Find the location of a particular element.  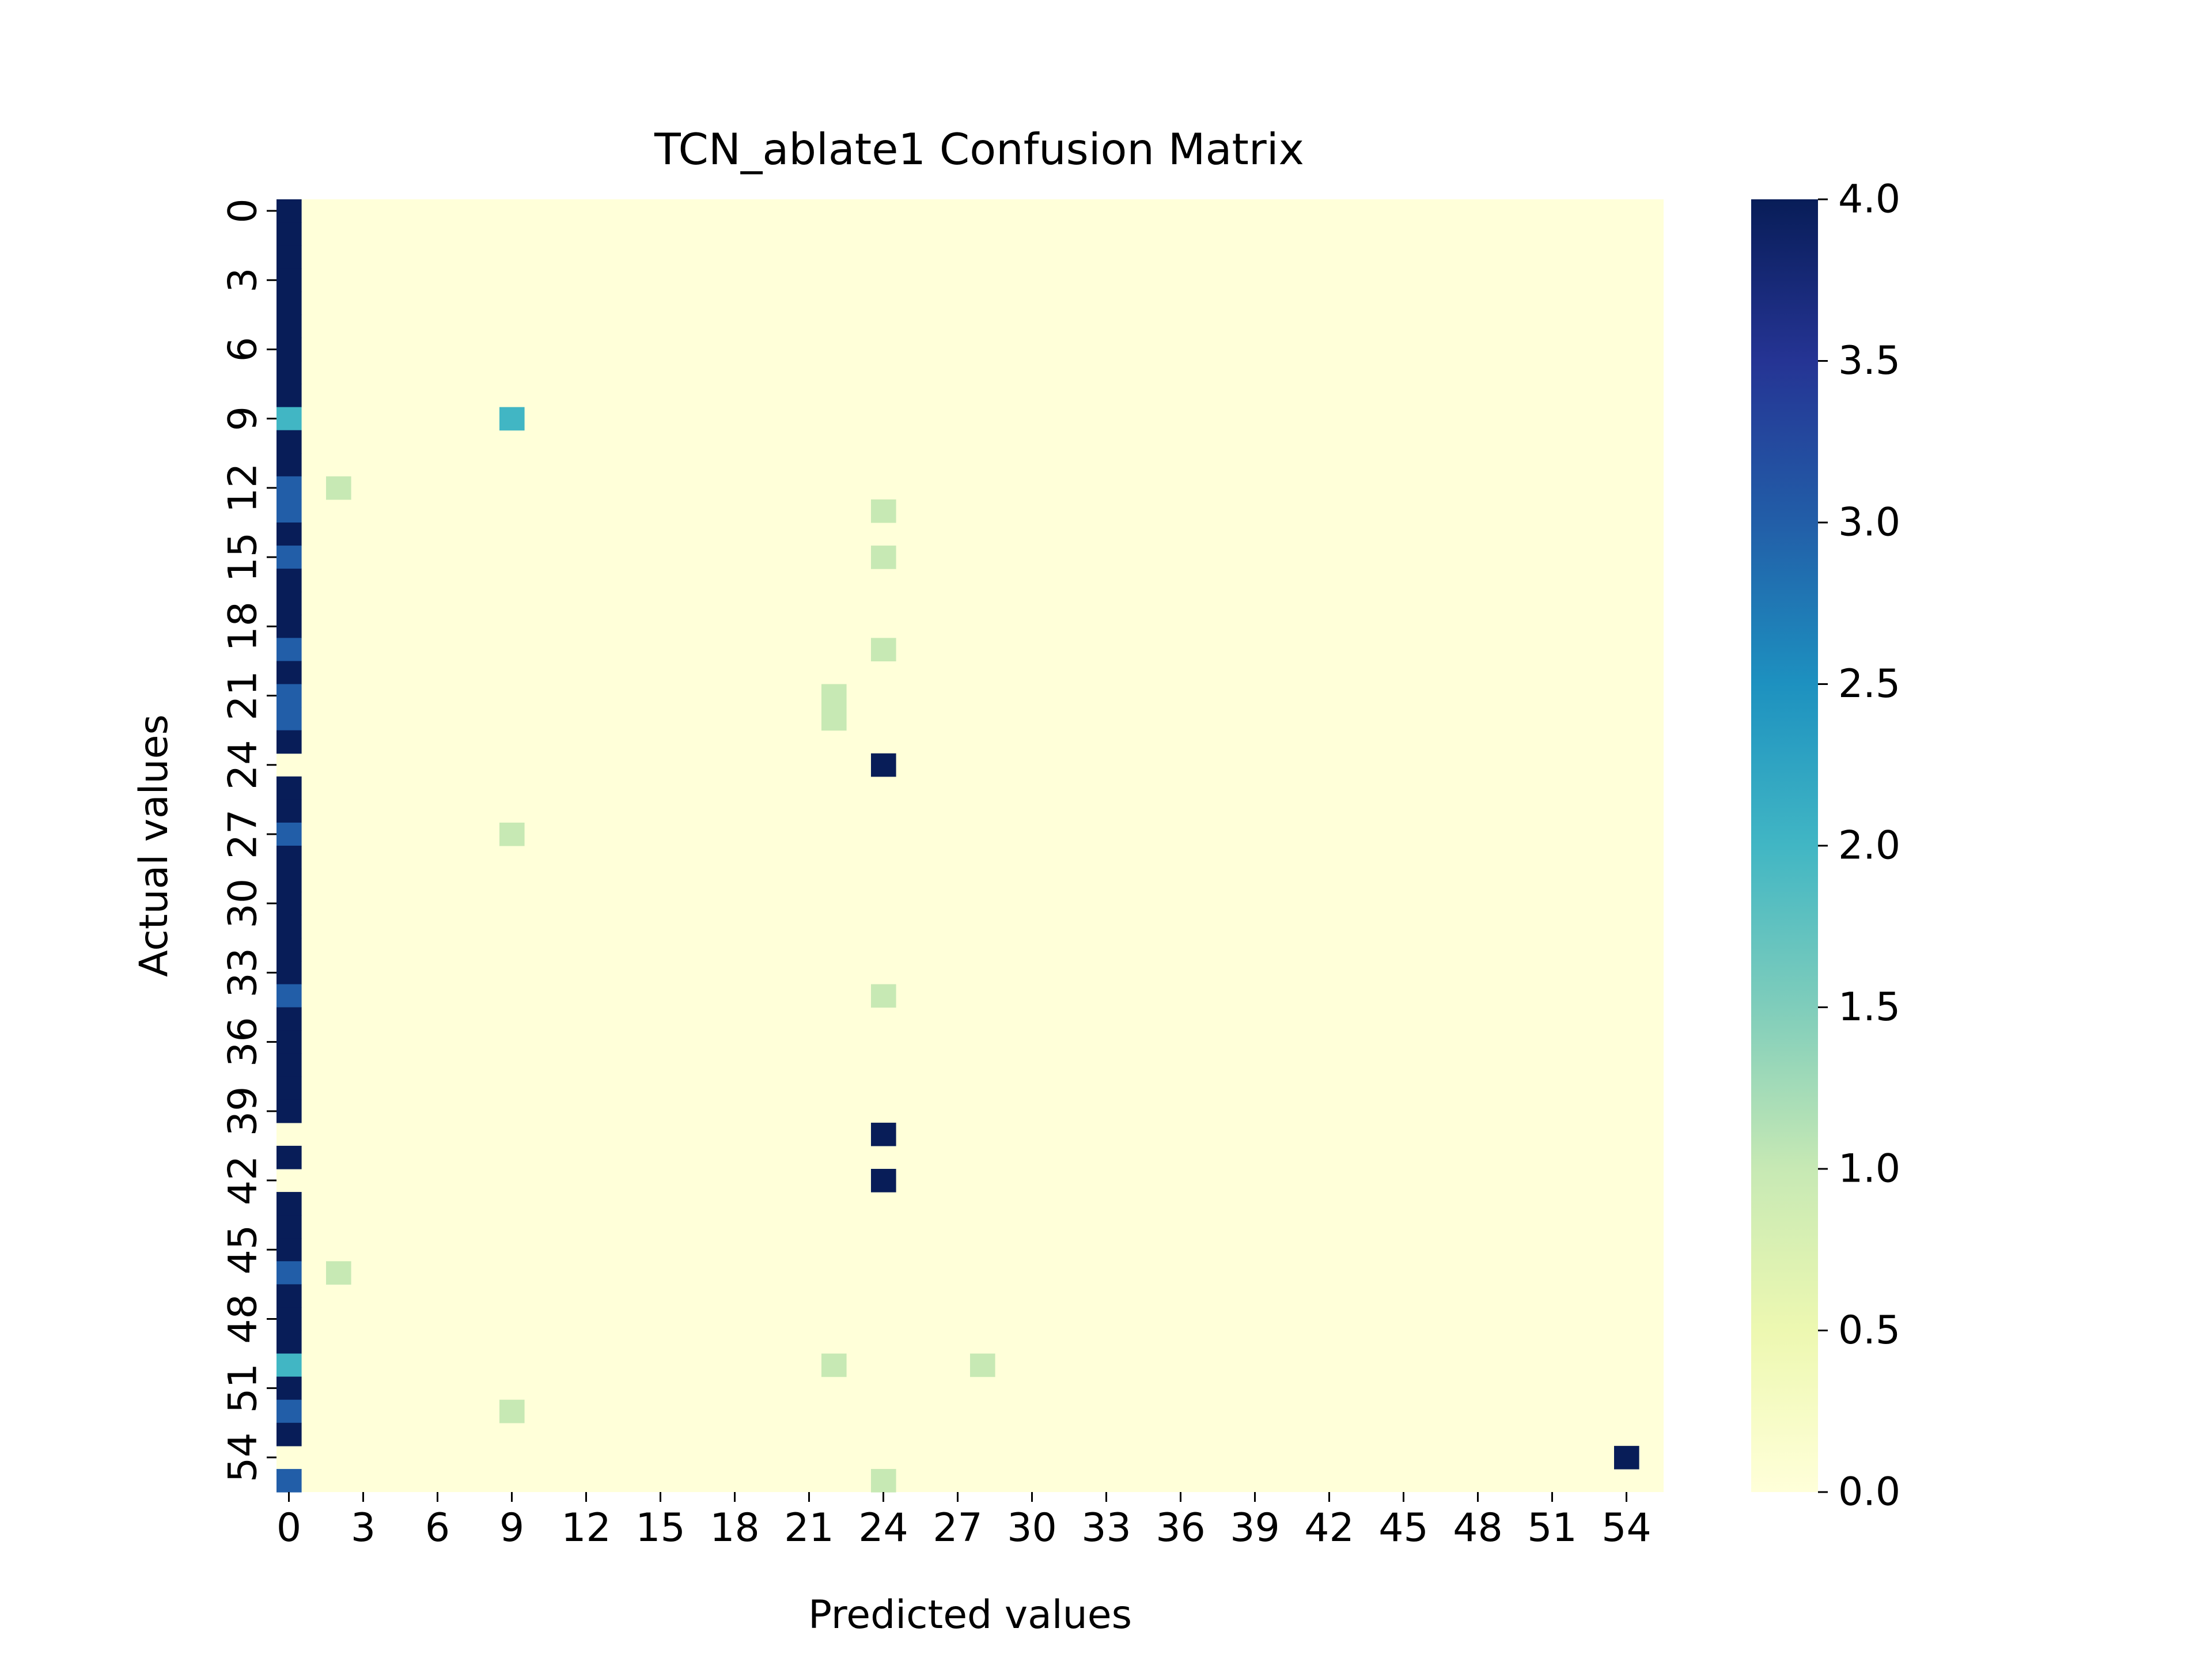

x-tick-label: 9 is located at coordinates (511, 1528).